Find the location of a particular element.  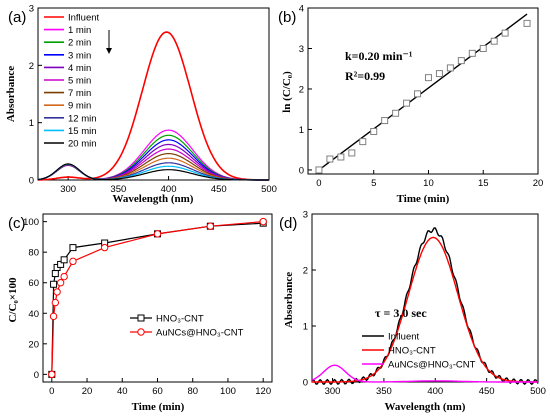

x-tick-label: 400 is located at coordinates (435, 391).